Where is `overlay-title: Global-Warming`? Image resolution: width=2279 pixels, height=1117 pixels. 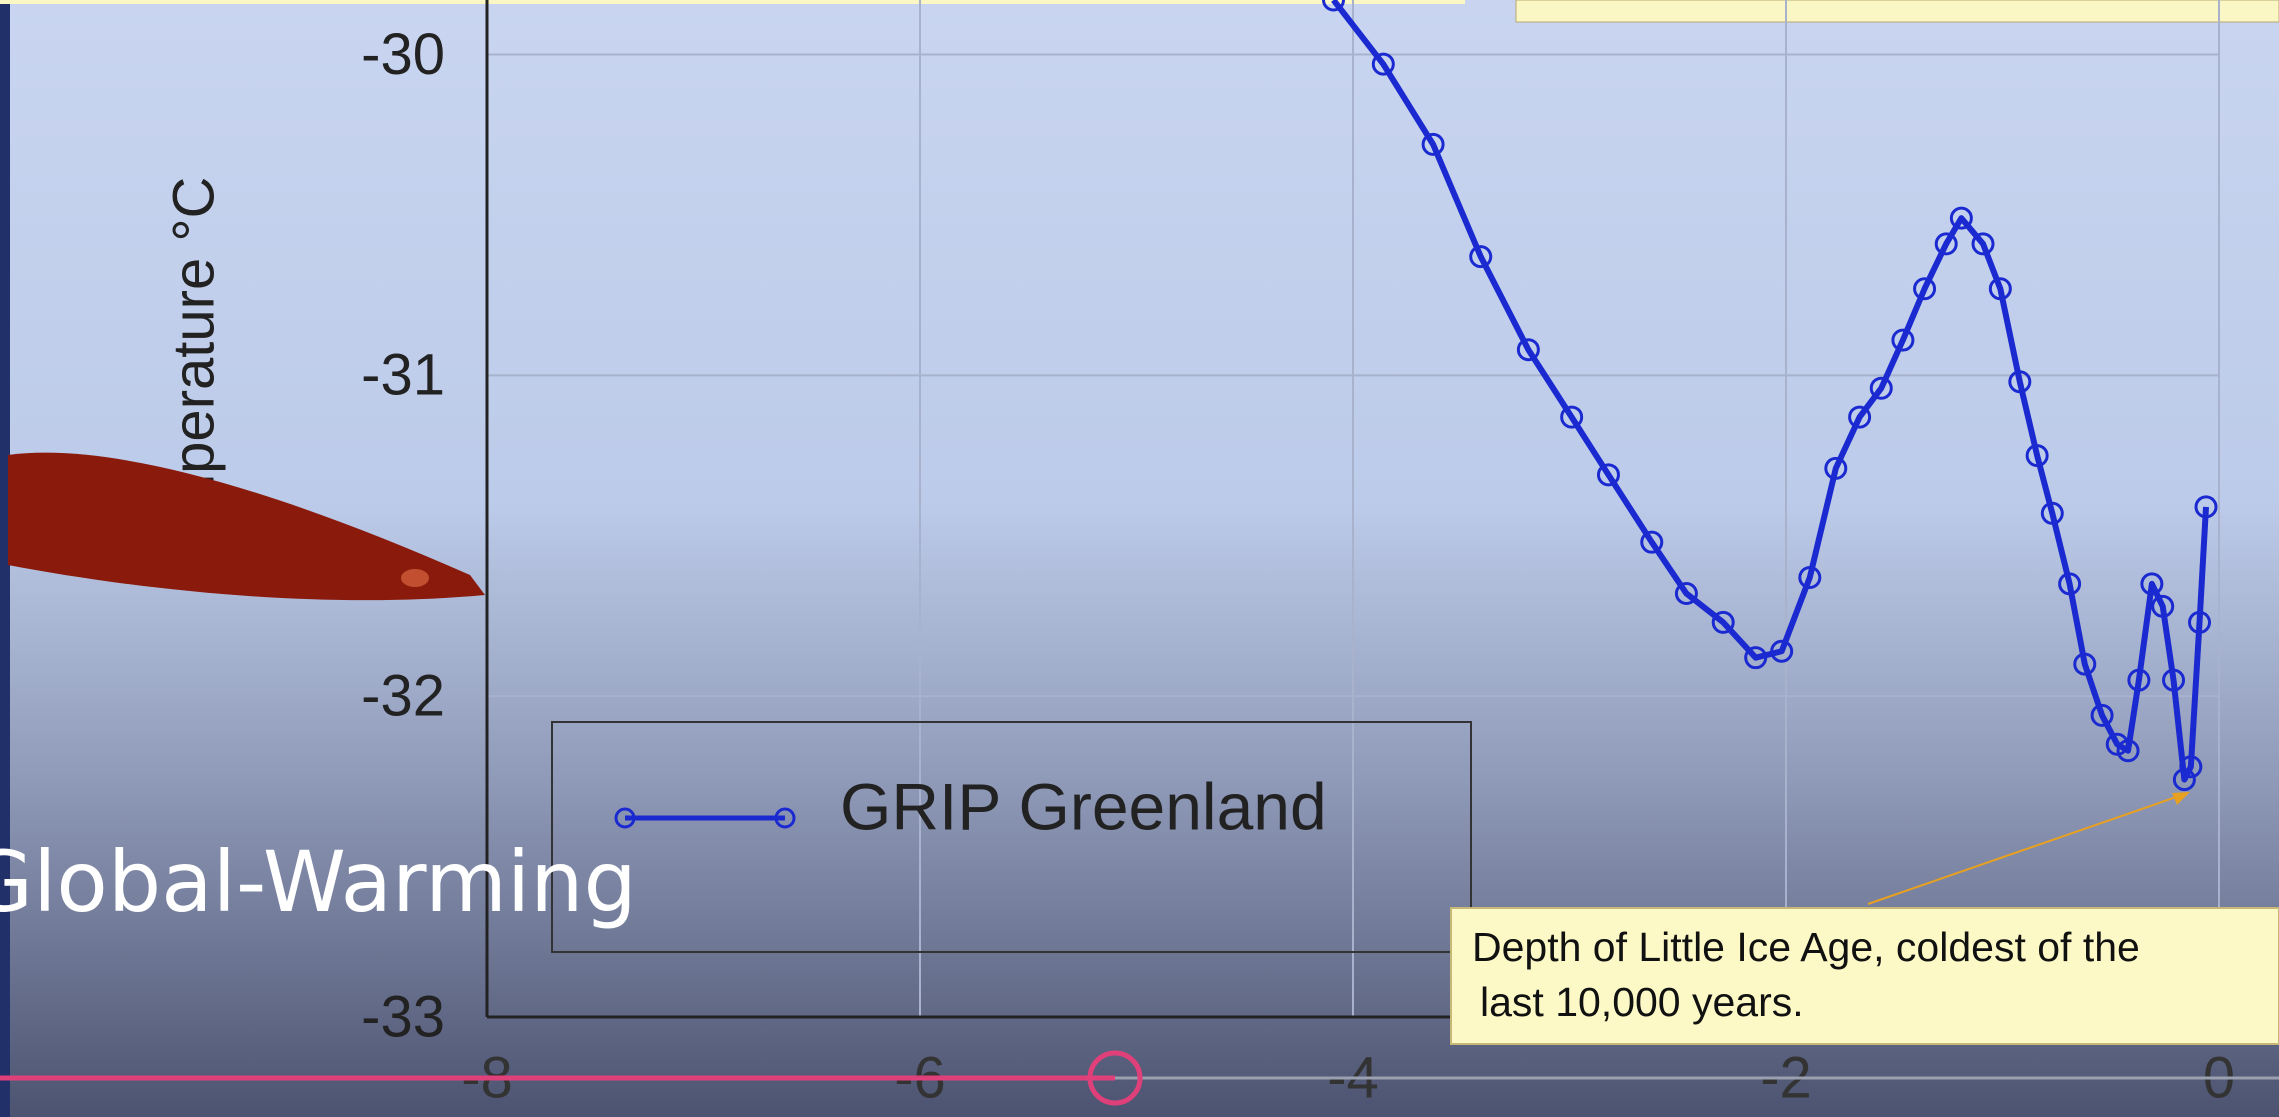 overlay-title: Global-Warming is located at coordinates (318, 882).